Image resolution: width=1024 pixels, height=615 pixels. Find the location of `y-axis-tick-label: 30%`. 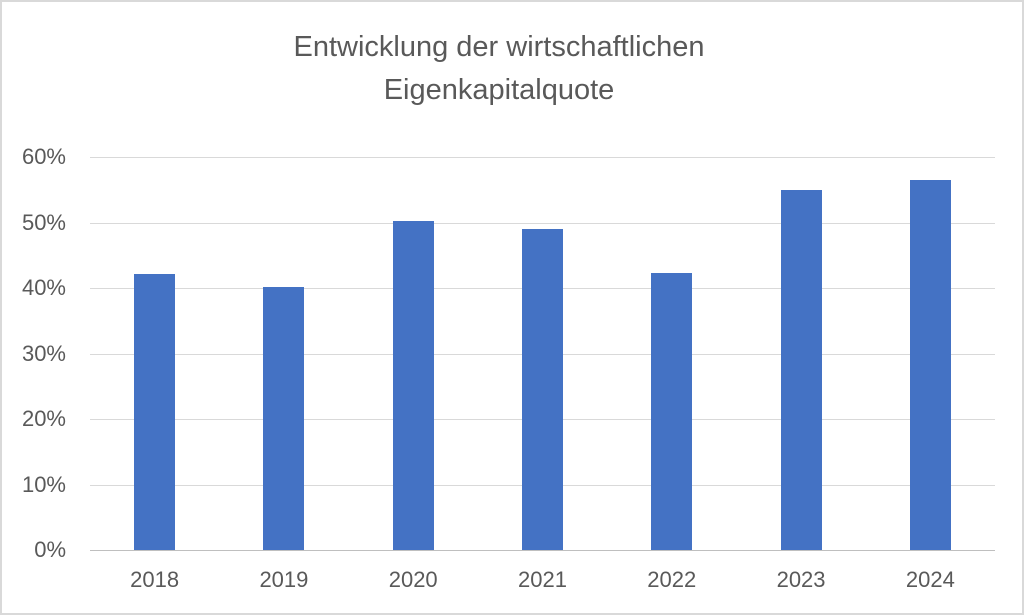

y-axis-tick-label: 30% is located at coordinates (43, 353).